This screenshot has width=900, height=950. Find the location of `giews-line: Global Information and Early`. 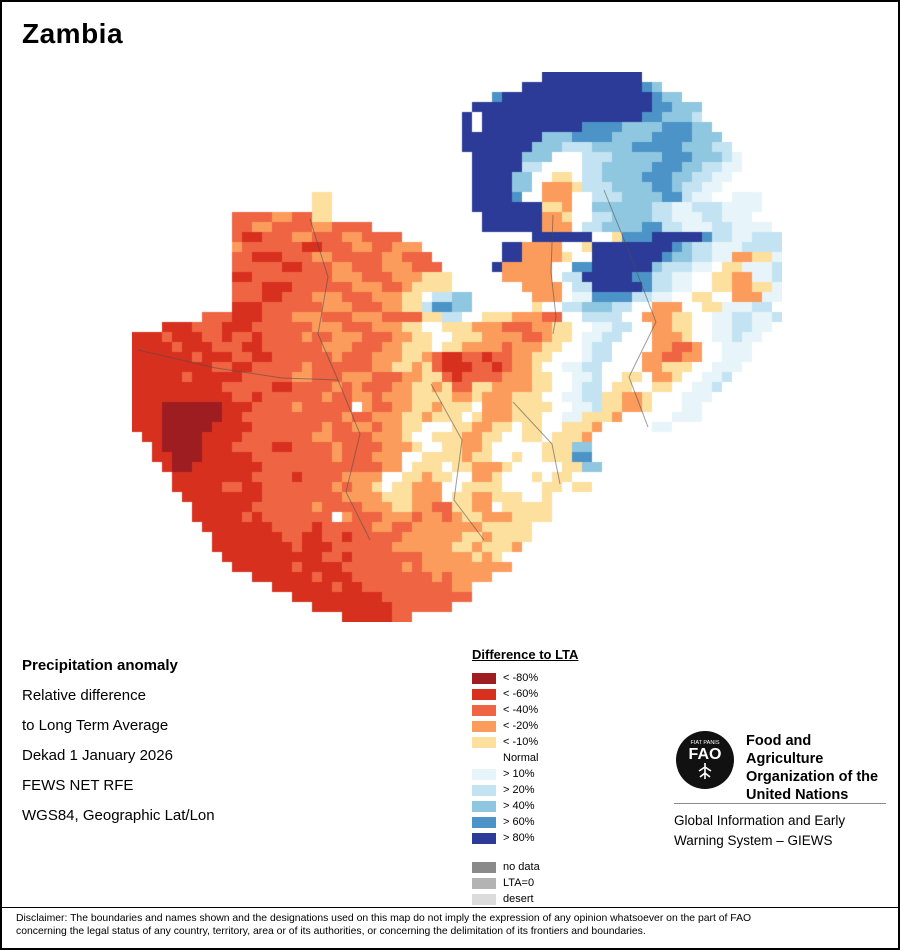

giews-line: Global Information and Early is located at coordinates (760, 820).